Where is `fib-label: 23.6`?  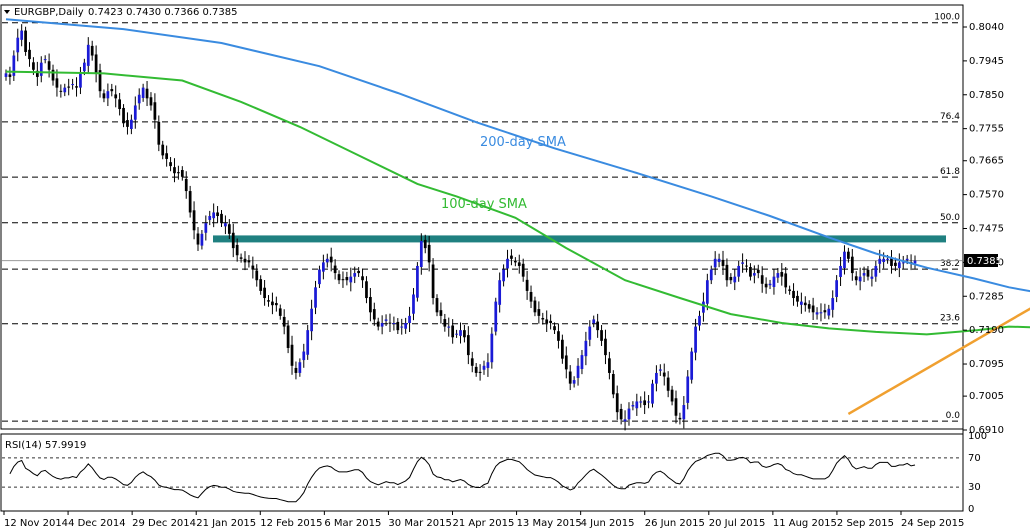
fib-label: 23.6 is located at coordinates (950, 319).